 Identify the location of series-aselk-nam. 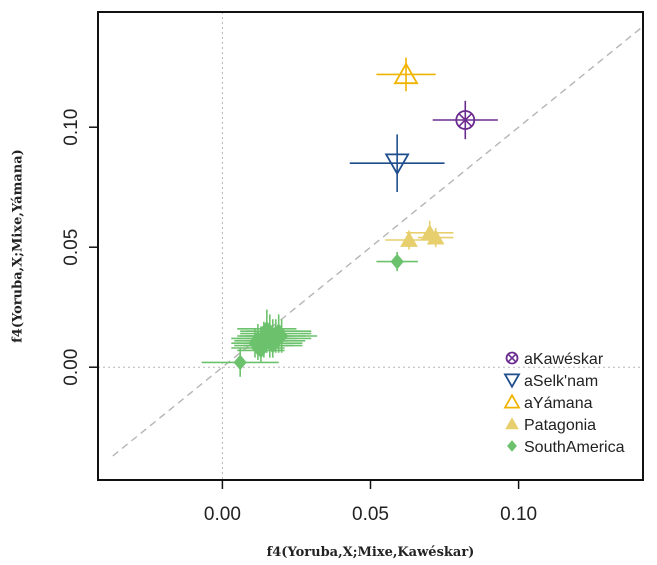
(397, 163).